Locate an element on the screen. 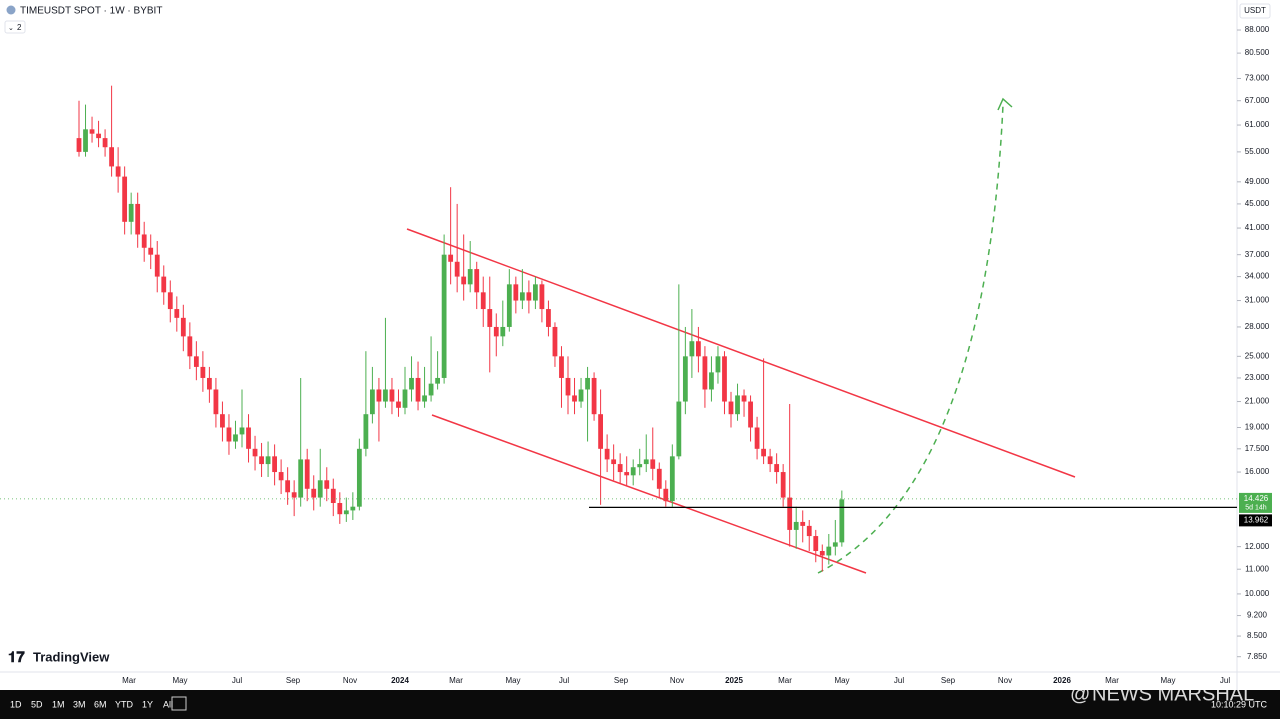  y-tick-label: 11.000 is located at coordinates (1257, 568).